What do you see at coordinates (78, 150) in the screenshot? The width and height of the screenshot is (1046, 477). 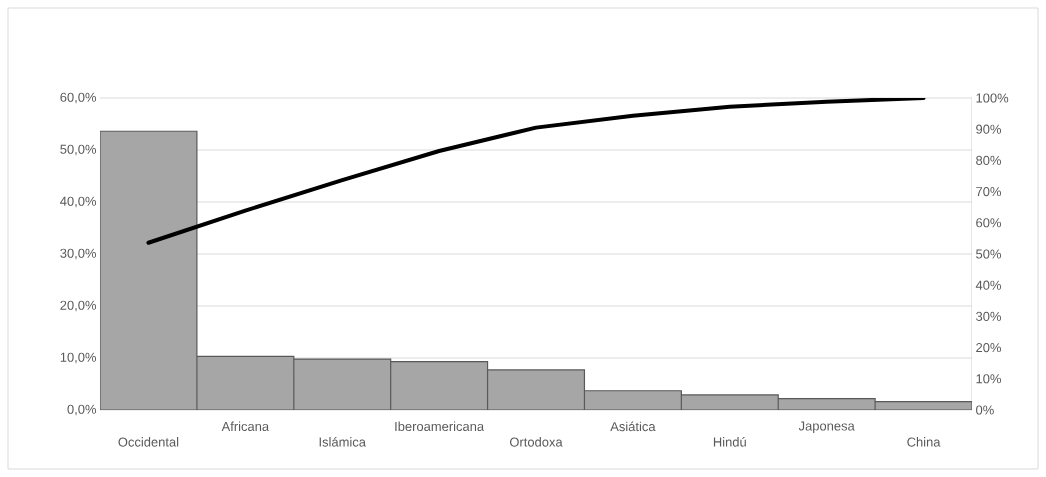 I see `y-tick-label: 50,0%` at bounding box center [78, 150].